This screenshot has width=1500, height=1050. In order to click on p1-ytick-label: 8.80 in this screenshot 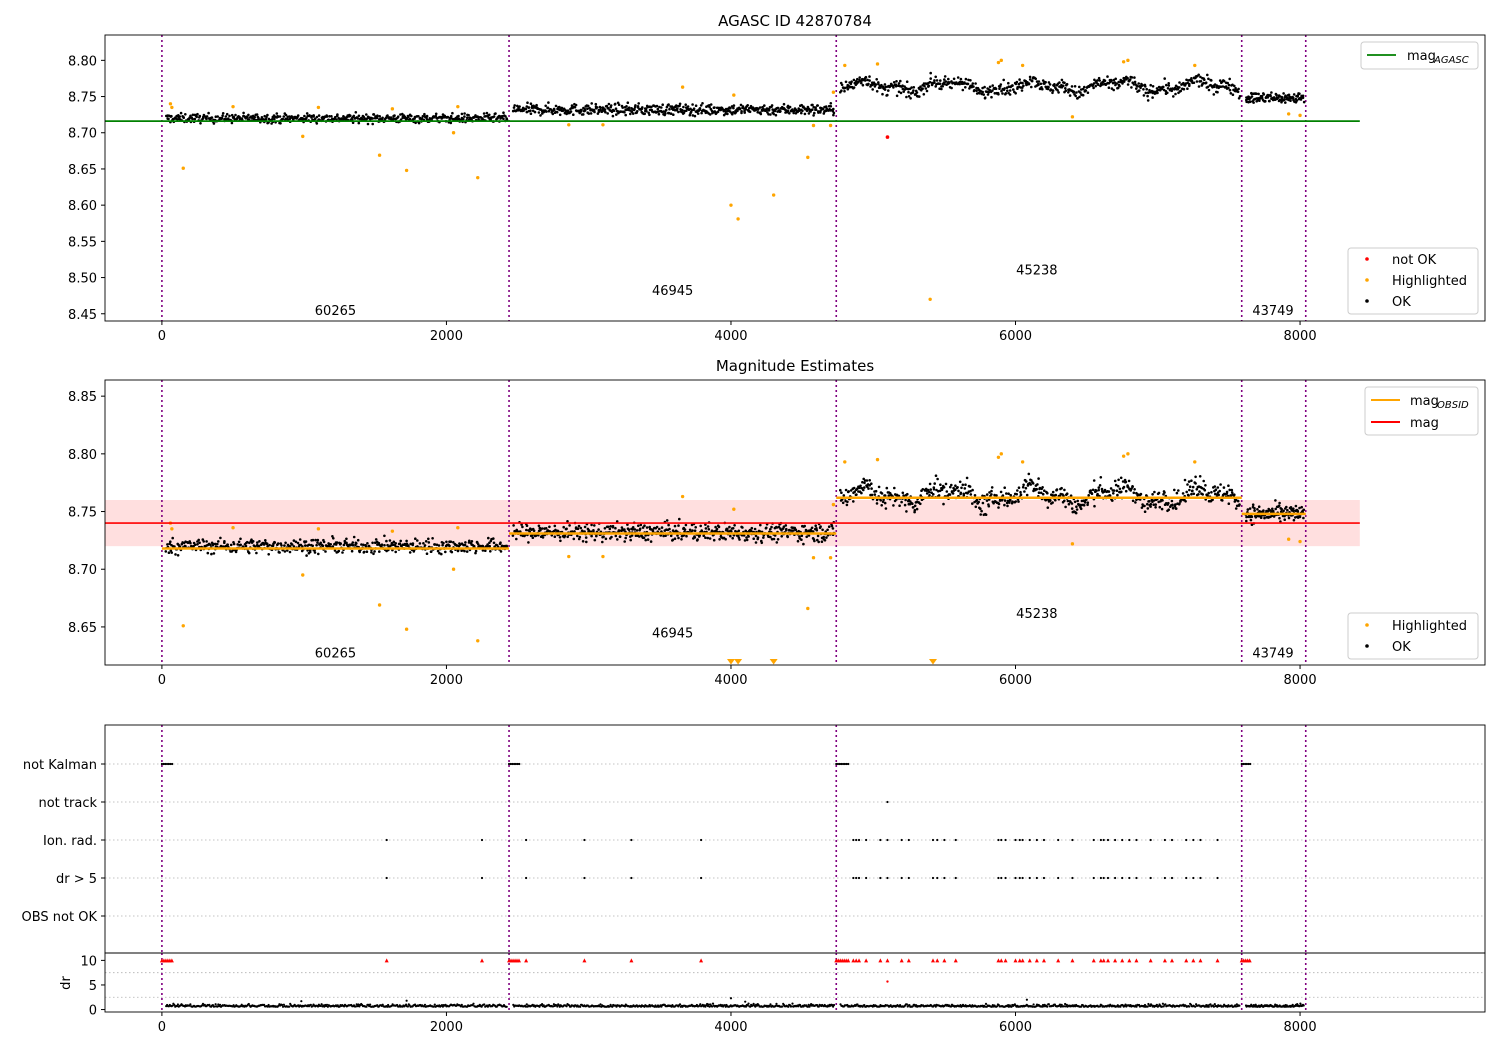, I will do `click(82, 61)`.